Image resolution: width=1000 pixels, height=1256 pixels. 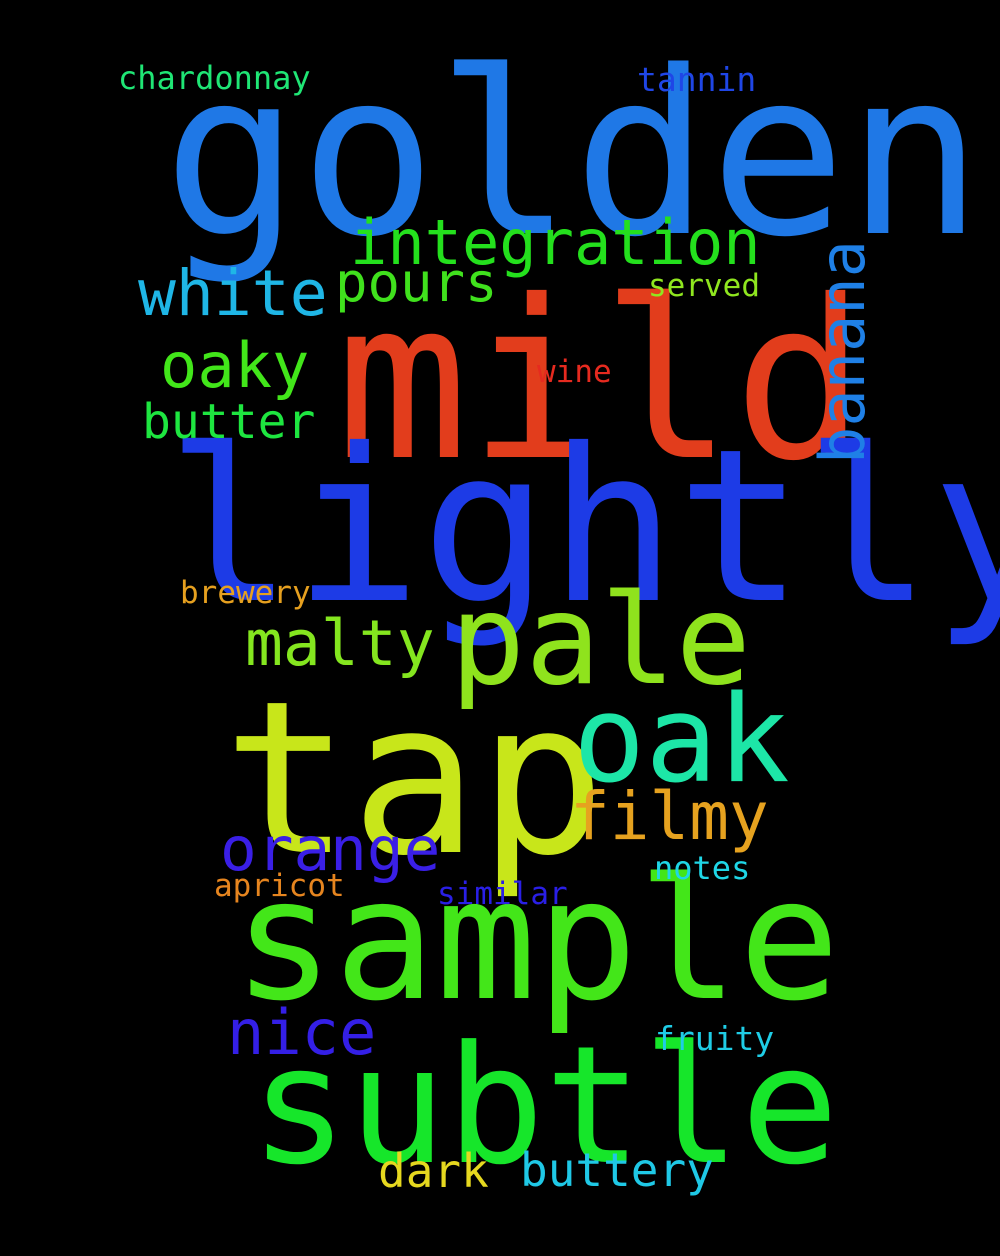 I want to click on word-fruity: fruity, so click(x=715, y=1038).